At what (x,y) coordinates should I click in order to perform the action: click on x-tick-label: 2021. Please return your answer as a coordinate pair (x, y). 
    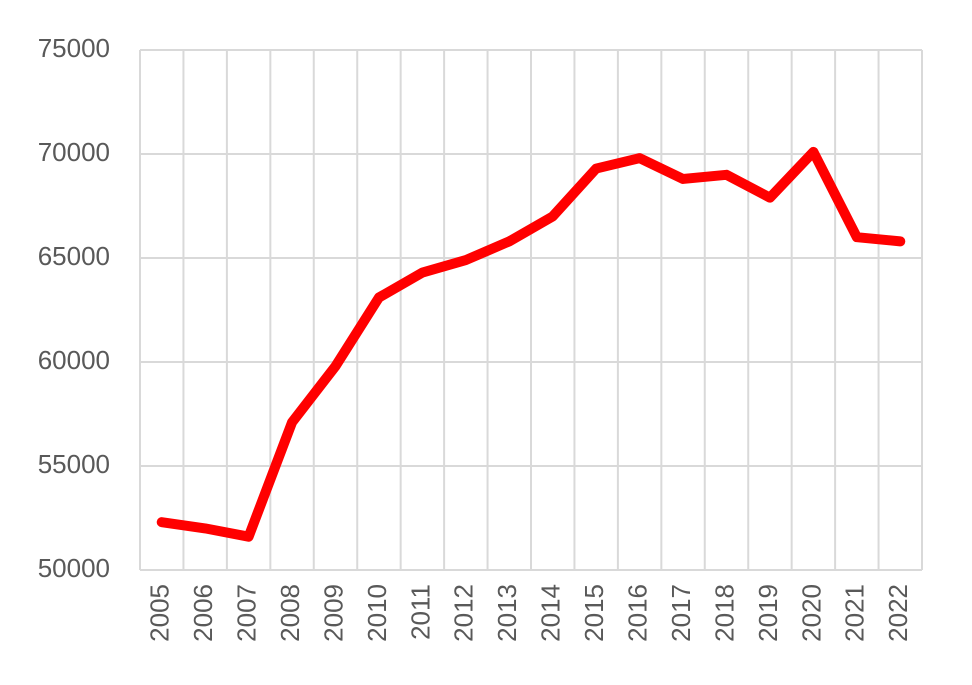
    Looking at the image, I should click on (855, 613).